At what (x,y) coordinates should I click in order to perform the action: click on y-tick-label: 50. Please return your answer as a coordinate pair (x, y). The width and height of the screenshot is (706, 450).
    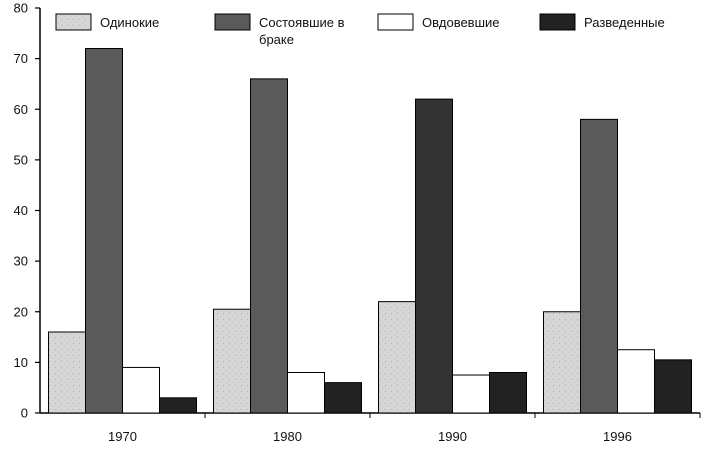
    Looking at the image, I should click on (21, 159).